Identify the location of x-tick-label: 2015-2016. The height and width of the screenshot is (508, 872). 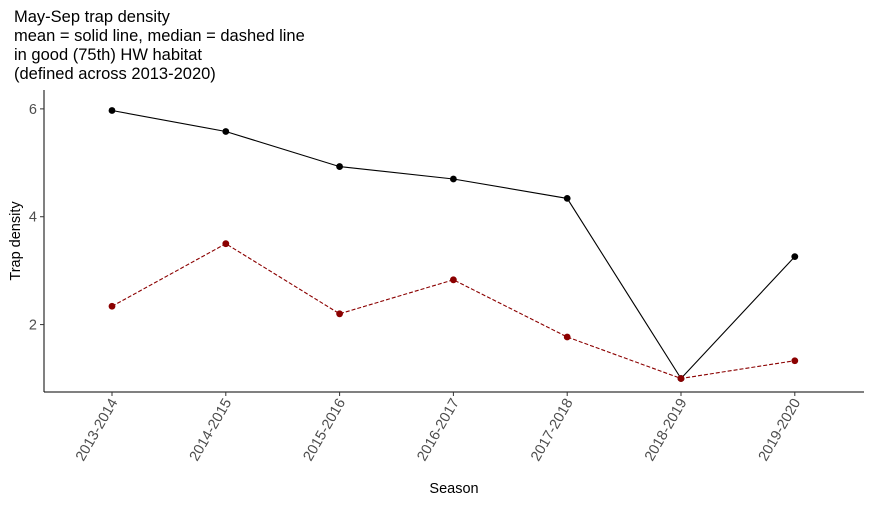
(325, 430).